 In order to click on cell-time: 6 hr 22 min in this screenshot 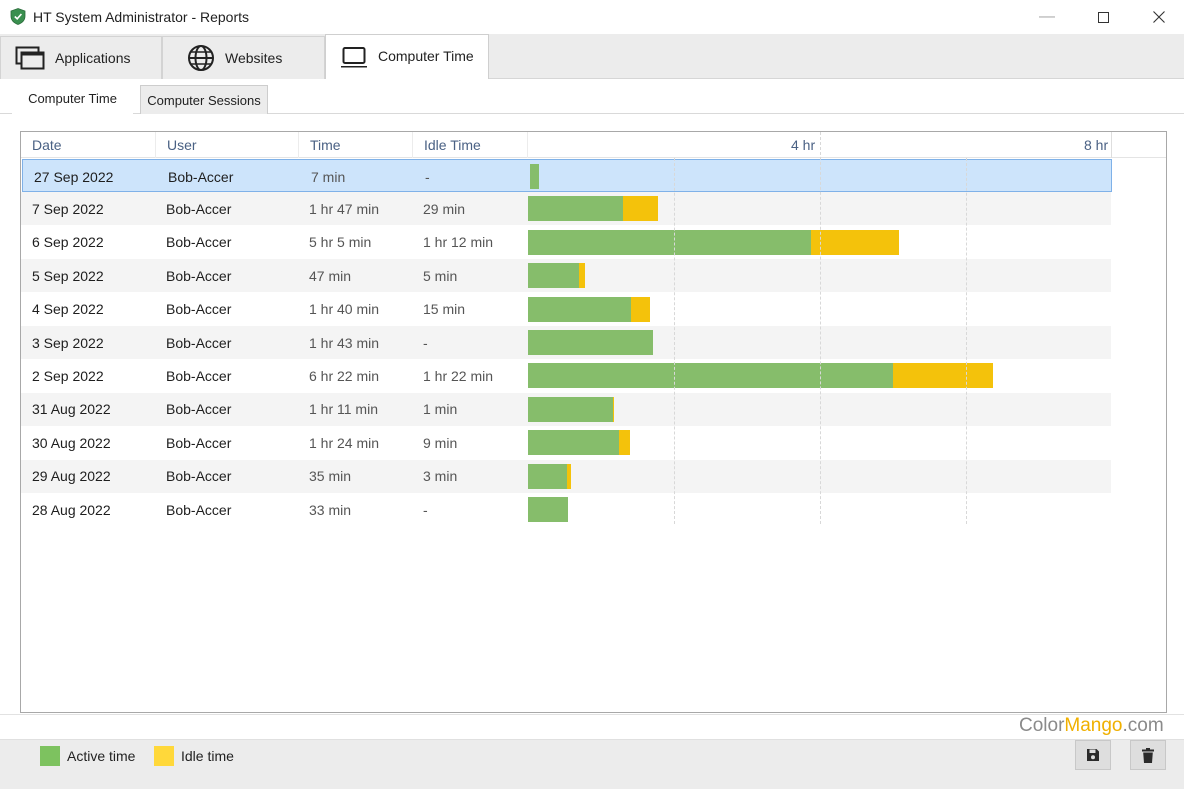, I will do `click(344, 375)`.